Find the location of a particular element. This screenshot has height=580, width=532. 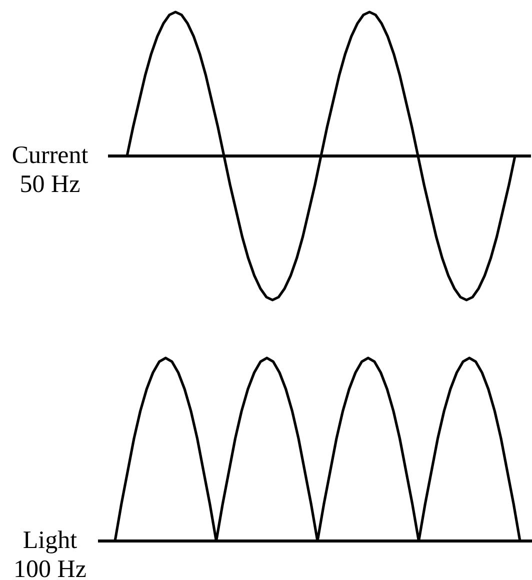

series-label: Current 50 Hz is located at coordinates (50, 170).